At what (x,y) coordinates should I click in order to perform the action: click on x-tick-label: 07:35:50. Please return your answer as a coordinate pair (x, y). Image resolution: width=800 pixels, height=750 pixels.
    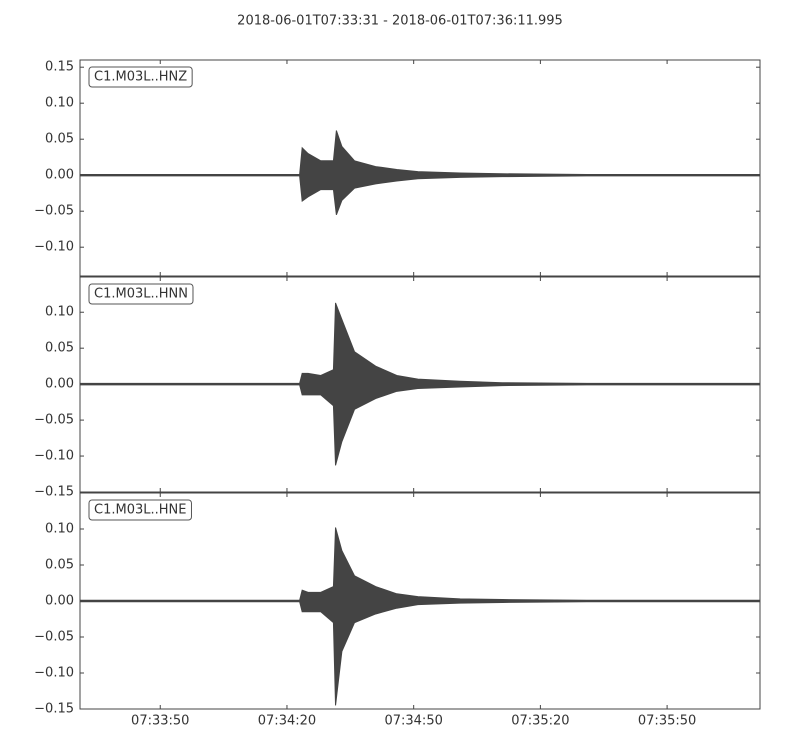
    Looking at the image, I should click on (667, 721).